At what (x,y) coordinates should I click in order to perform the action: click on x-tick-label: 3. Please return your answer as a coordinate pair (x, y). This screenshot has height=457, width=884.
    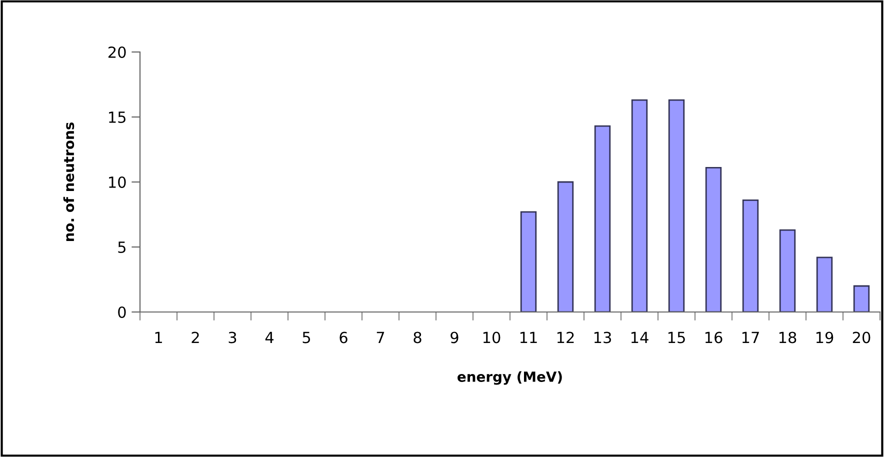
    Looking at the image, I should click on (232, 338).